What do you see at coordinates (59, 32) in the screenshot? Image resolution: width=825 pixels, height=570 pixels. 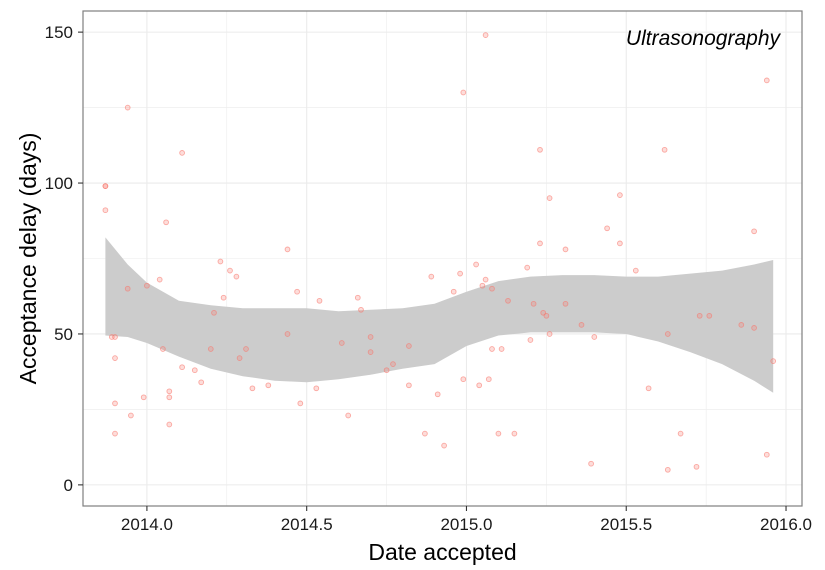 I see `y-tick-label: 150` at bounding box center [59, 32].